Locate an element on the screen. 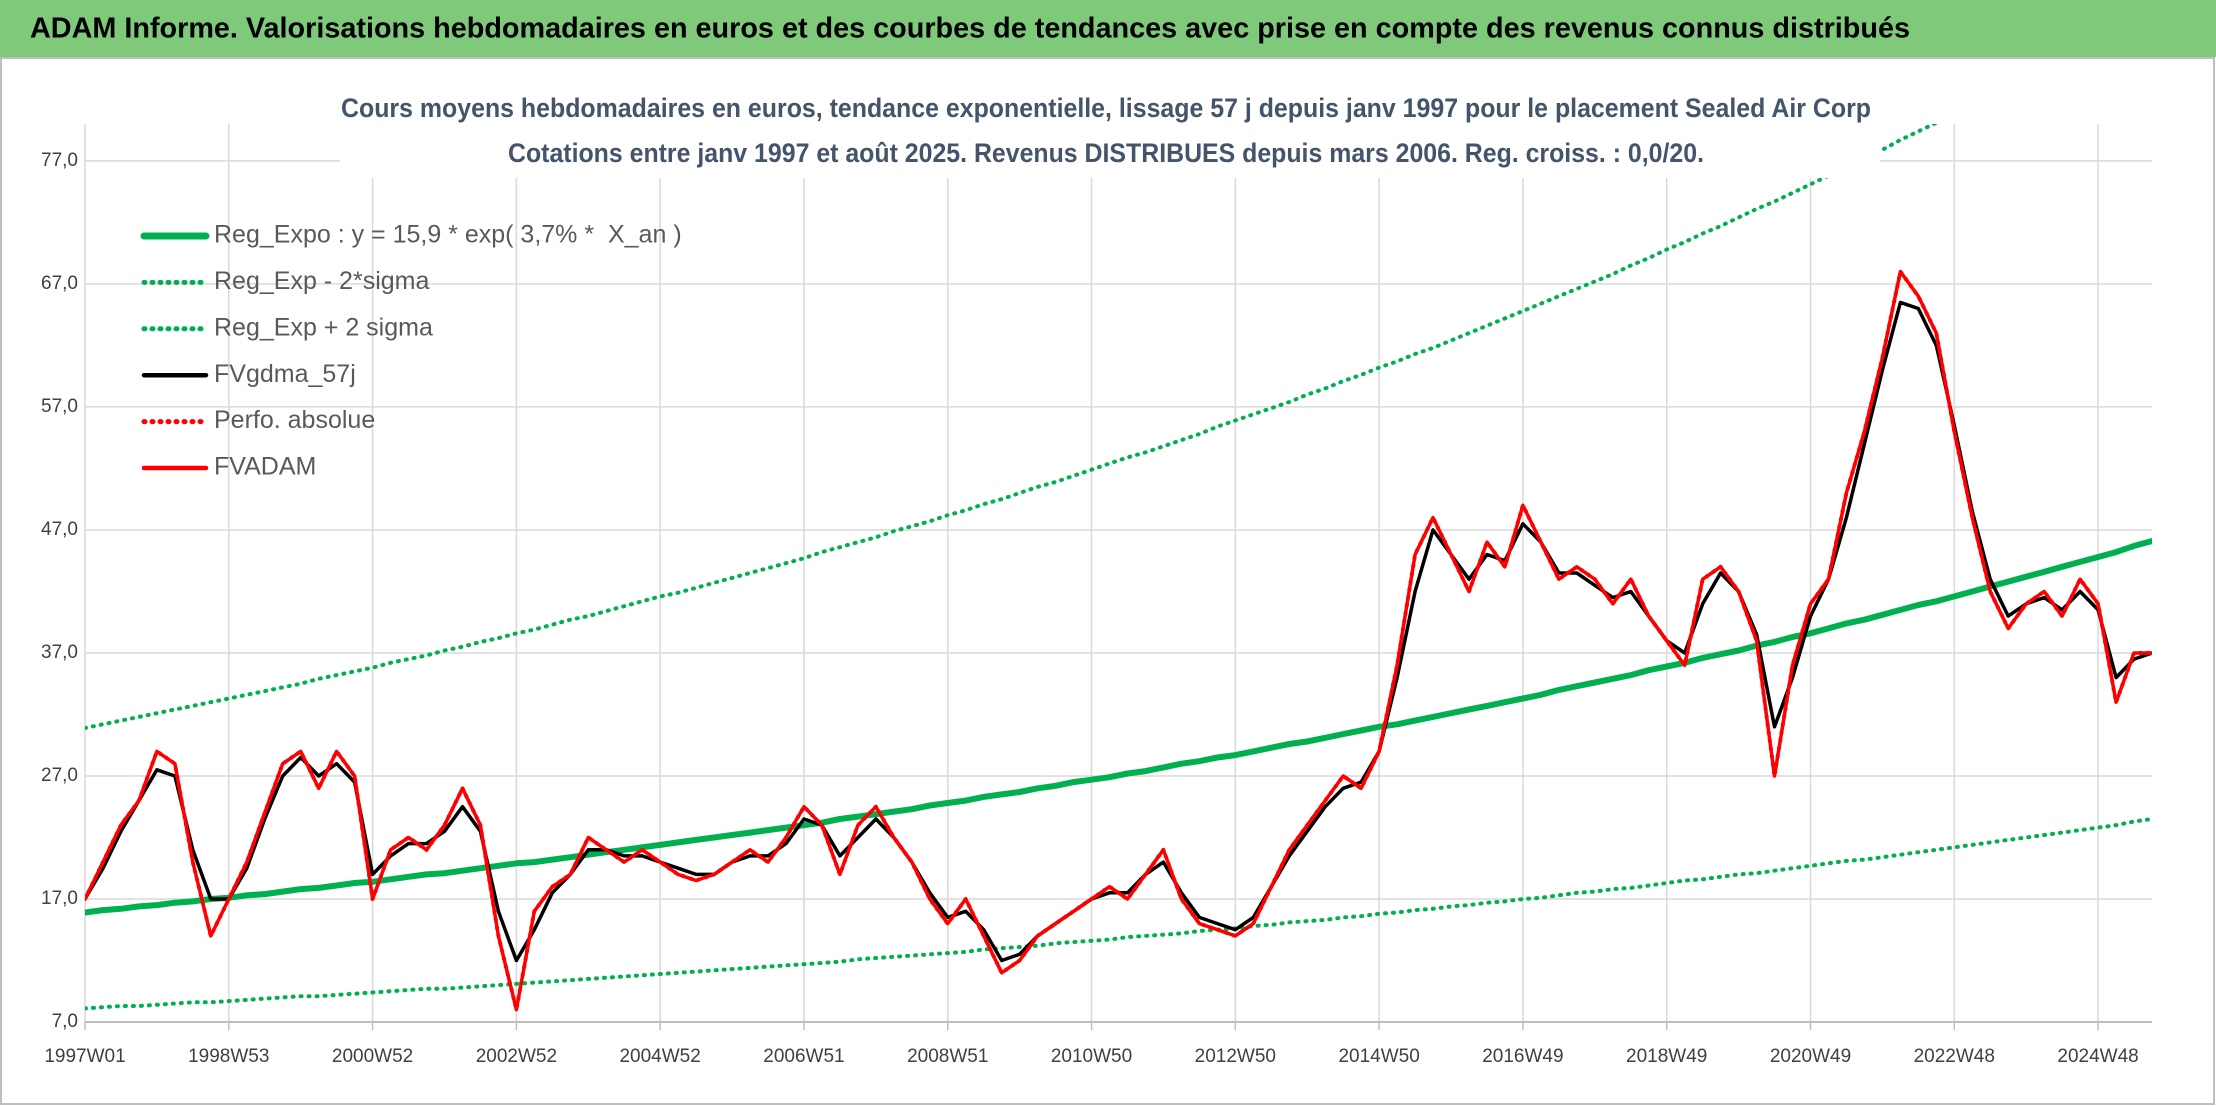 Image resolution: width=2216 pixels, height=1106 pixels. y-tick-label: 77,0 is located at coordinates (59, 160).